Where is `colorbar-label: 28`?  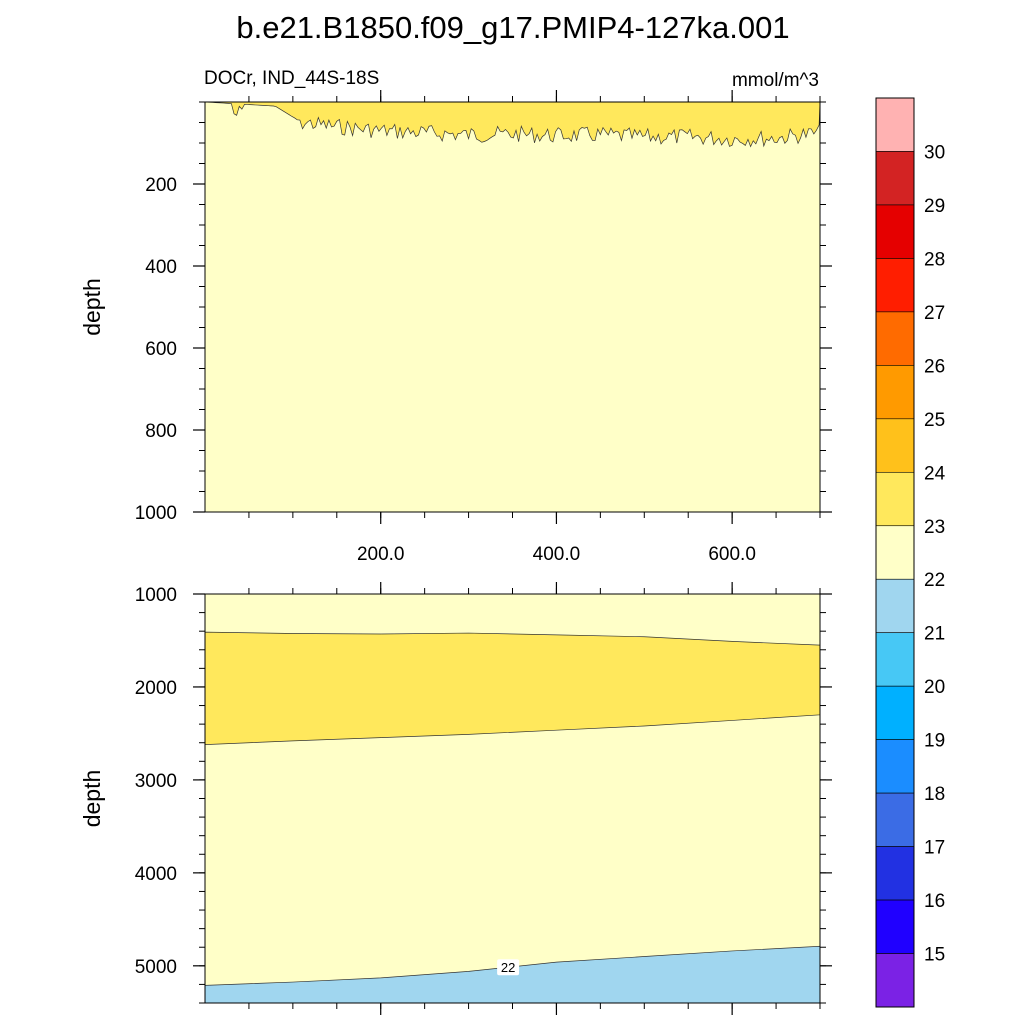
colorbar-label: 28 is located at coordinates (934, 259).